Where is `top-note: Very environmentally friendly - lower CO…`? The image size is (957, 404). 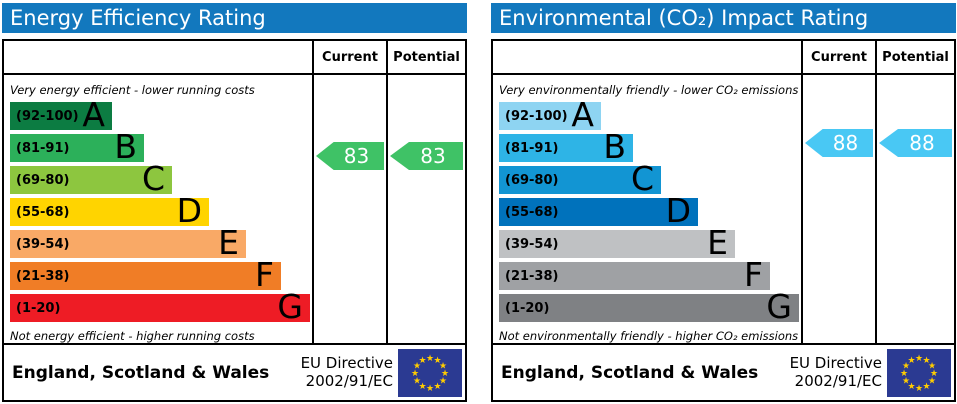
top-note: Very environmentally friendly - lower CO… is located at coordinates (649, 90).